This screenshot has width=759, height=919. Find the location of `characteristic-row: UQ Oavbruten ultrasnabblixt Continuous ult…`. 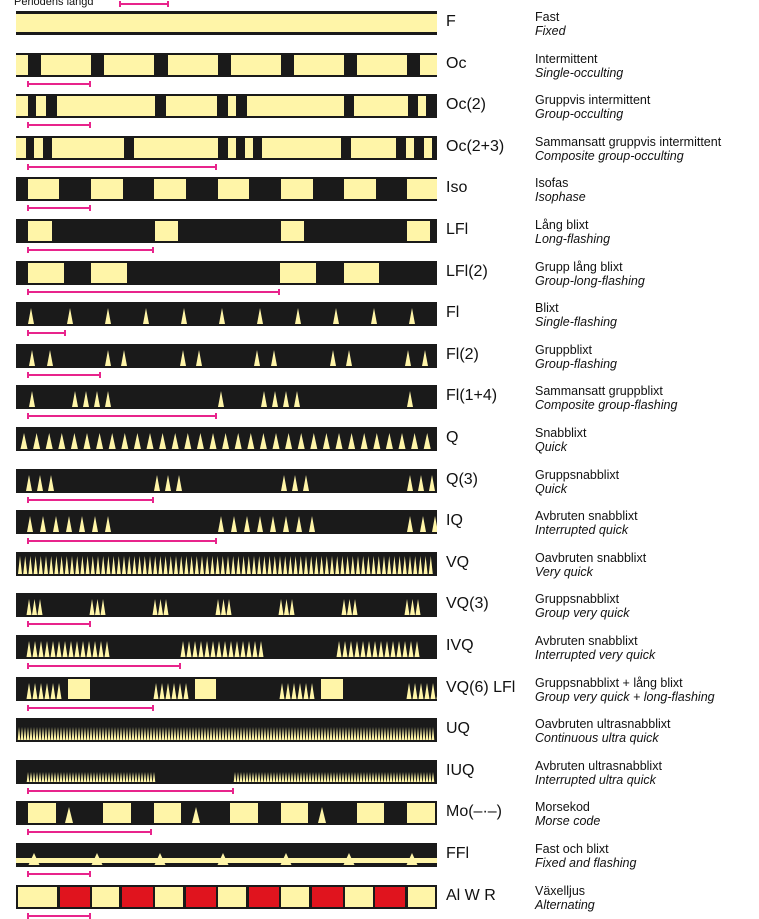

characteristic-row: UQ Oavbruten ultrasnabblixt Continuous ult… is located at coordinates (379, 736).